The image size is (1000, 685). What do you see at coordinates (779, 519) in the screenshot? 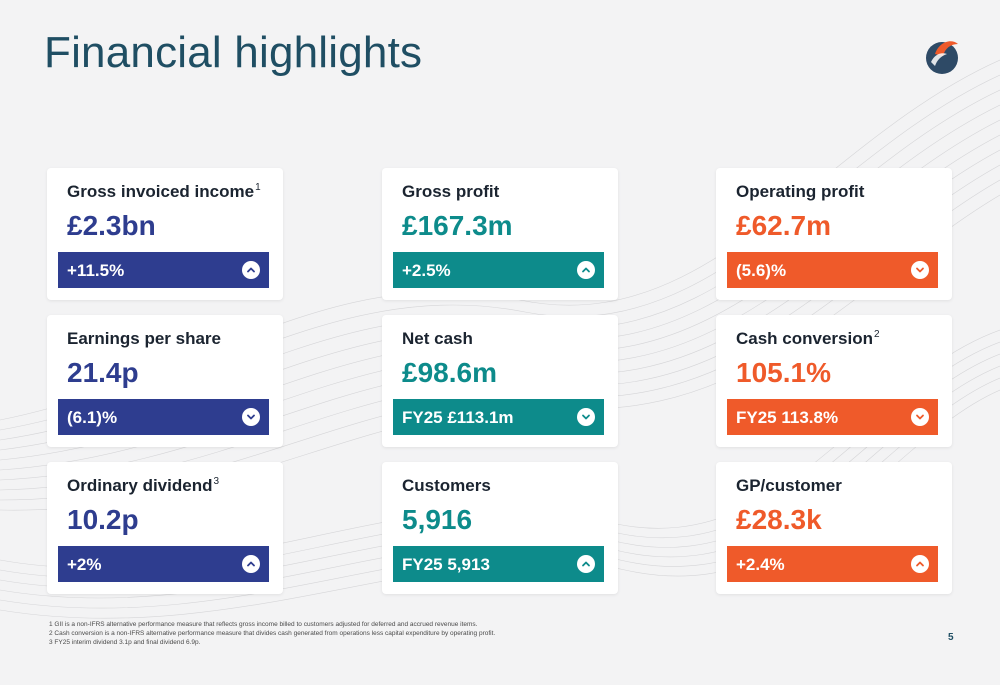
I see `card-value: £28.3k` at bounding box center [779, 519].